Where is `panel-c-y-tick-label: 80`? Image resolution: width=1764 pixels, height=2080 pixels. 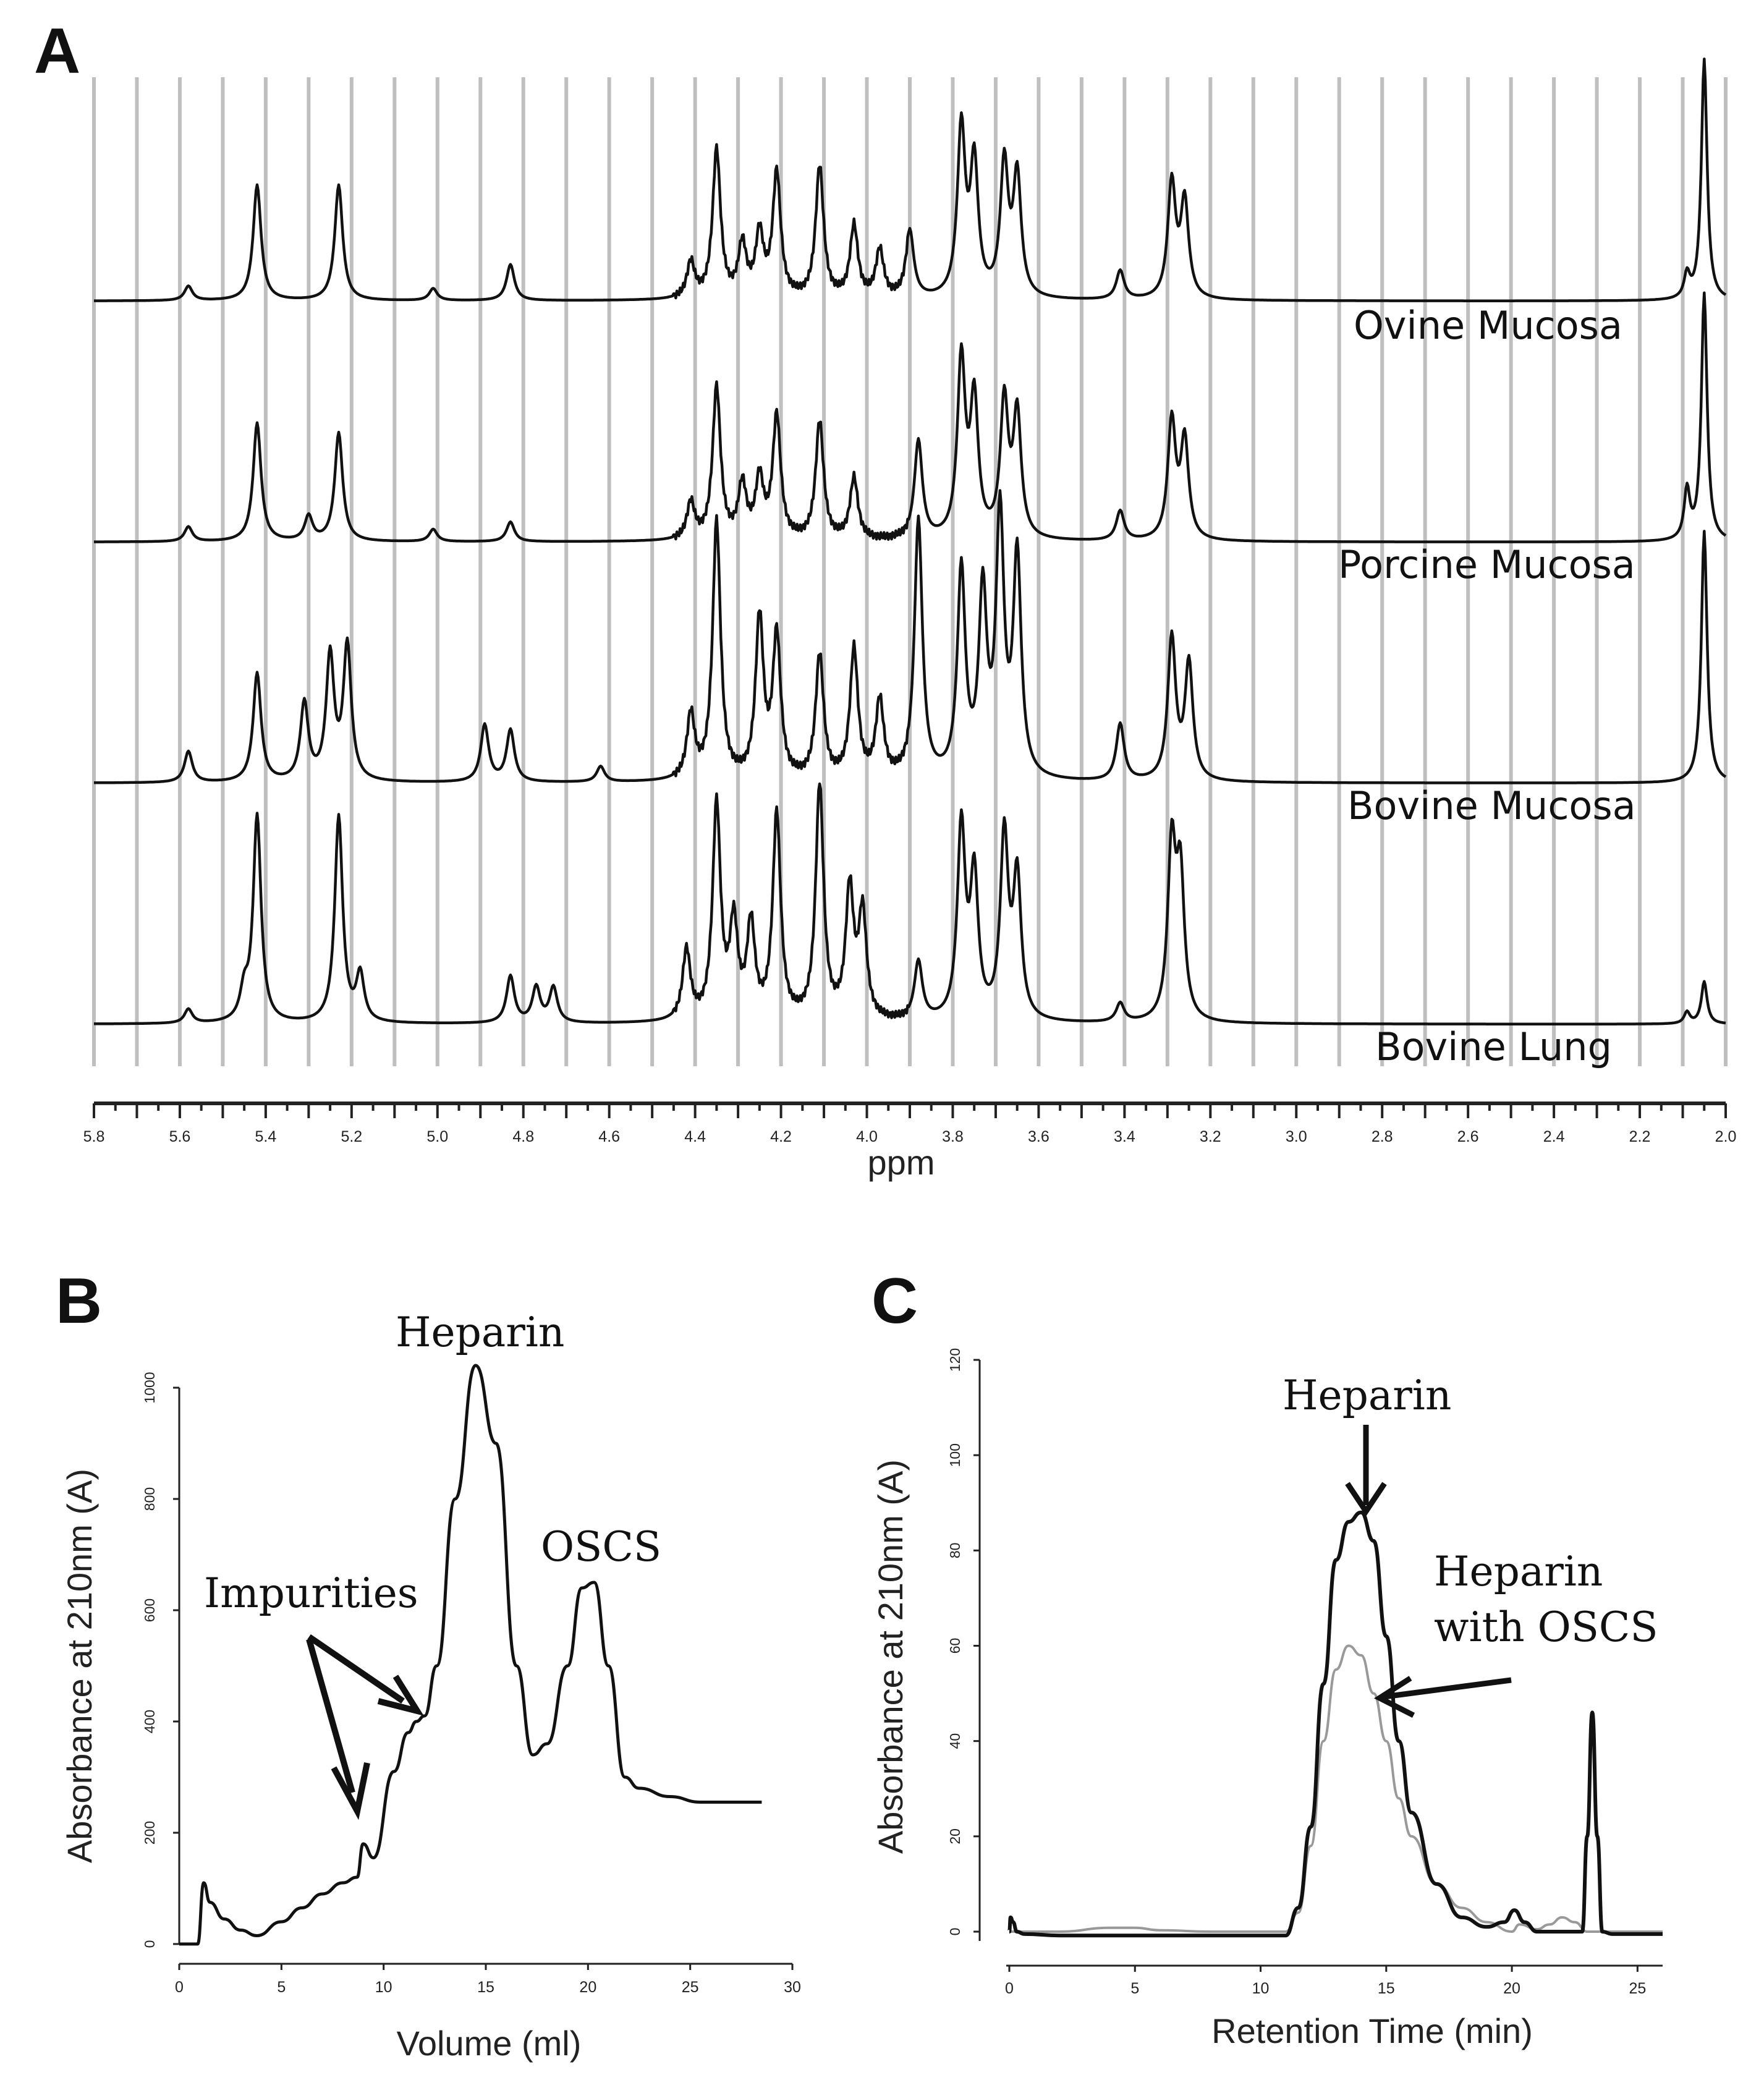 panel-c-y-tick-label: 80 is located at coordinates (955, 1551).